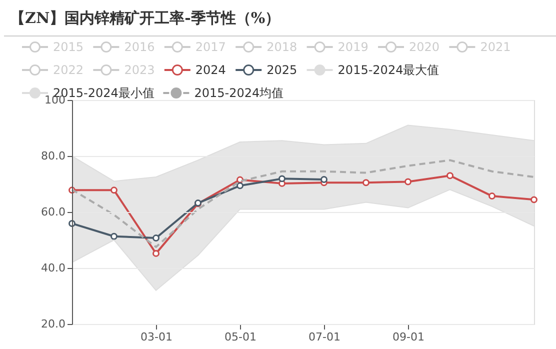 The height and width of the screenshot is (349, 556). What do you see at coordinates (210, 70) in the screenshot?
I see `legend-label: 2024` at bounding box center [210, 70].